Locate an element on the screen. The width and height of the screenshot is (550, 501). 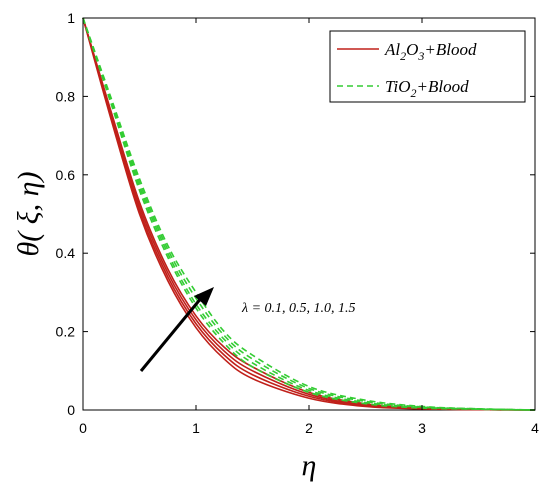
x-tick-label-2: 2 is located at coordinates (309, 428).